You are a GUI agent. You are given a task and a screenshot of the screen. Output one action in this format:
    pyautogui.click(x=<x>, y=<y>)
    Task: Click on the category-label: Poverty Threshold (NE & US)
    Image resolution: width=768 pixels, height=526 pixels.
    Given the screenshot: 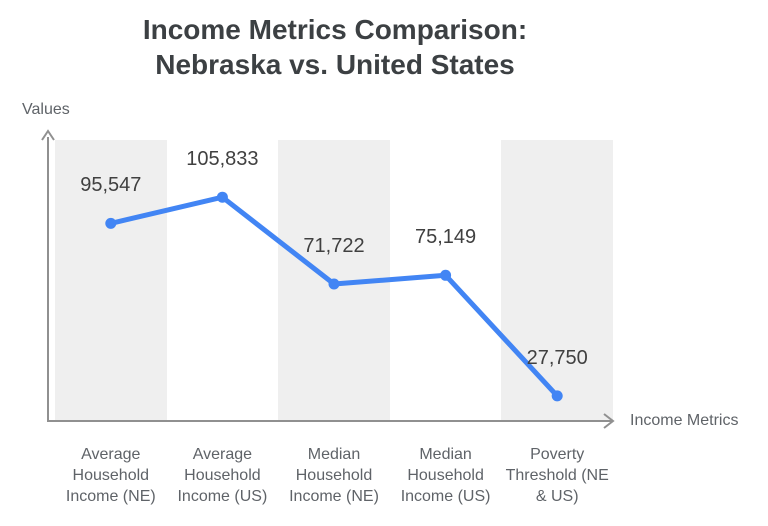 What is the action you would take?
    pyautogui.click(x=557, y=475)
    